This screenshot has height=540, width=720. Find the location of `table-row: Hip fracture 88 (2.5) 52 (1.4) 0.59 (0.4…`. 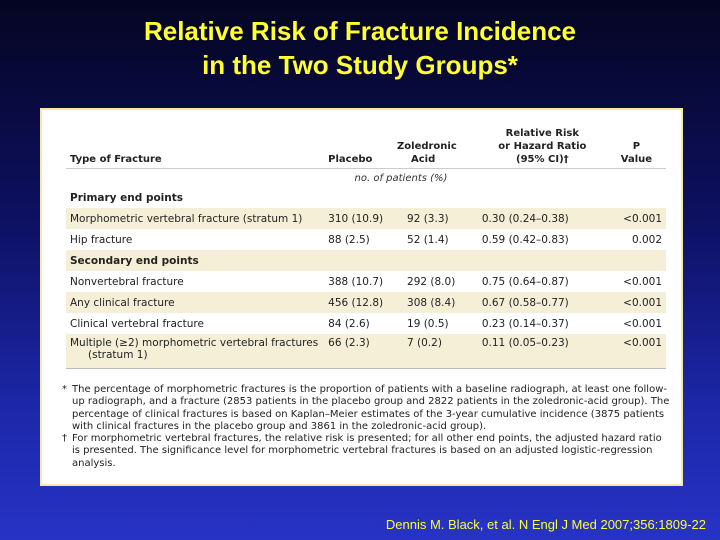

table-row: Hip fracture 88 (2.5) 52 (1.4) 0.59 (0.4… is located at coordinates (366, 239).